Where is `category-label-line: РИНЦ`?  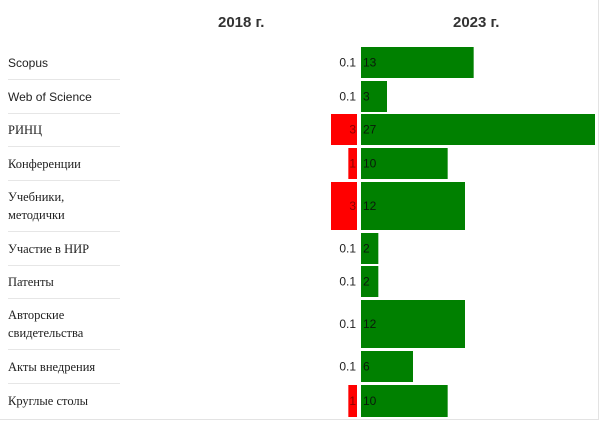 category-label-line: РИНЦ is located at coordinates (25, 129).